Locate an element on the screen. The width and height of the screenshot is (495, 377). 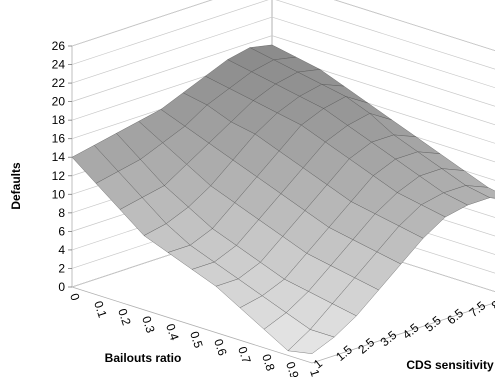
x-tick-label: 0.7 is located at coordinates (244, 355).